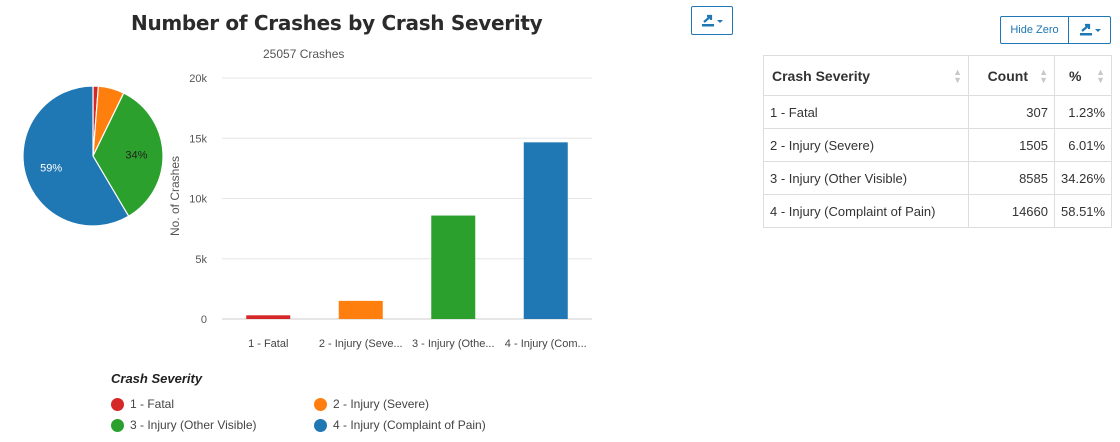  I want to click on legend-label: 4 - Injury (Complaint of Pain), so click(409, 425).